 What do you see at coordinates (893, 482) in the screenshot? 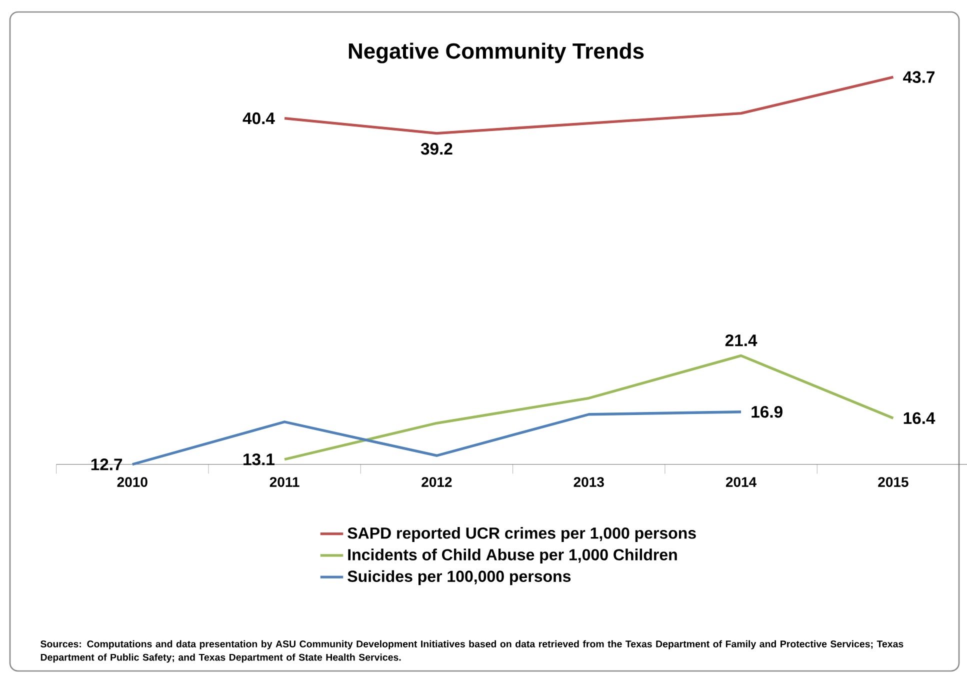
I see `x-tick-label: 2015` at bounding box center [893, 482].